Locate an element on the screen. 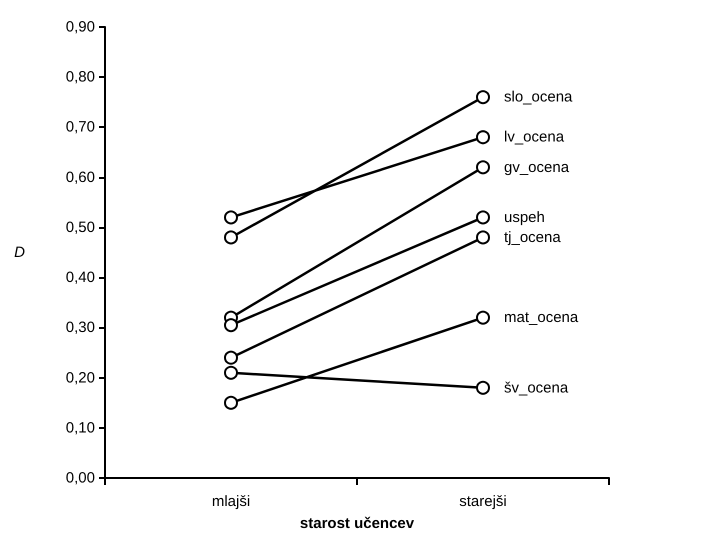  y-tick-label: 0,80 is located at coordinates (80, 77).